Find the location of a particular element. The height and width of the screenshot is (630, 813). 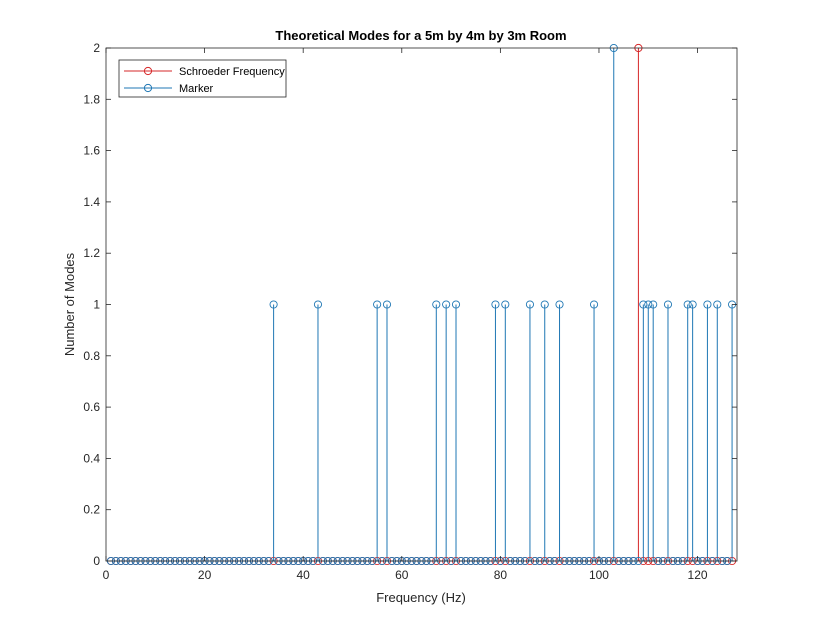

legend-entries: Schroeder Frequency Marker is located at coordinates (204, 80).